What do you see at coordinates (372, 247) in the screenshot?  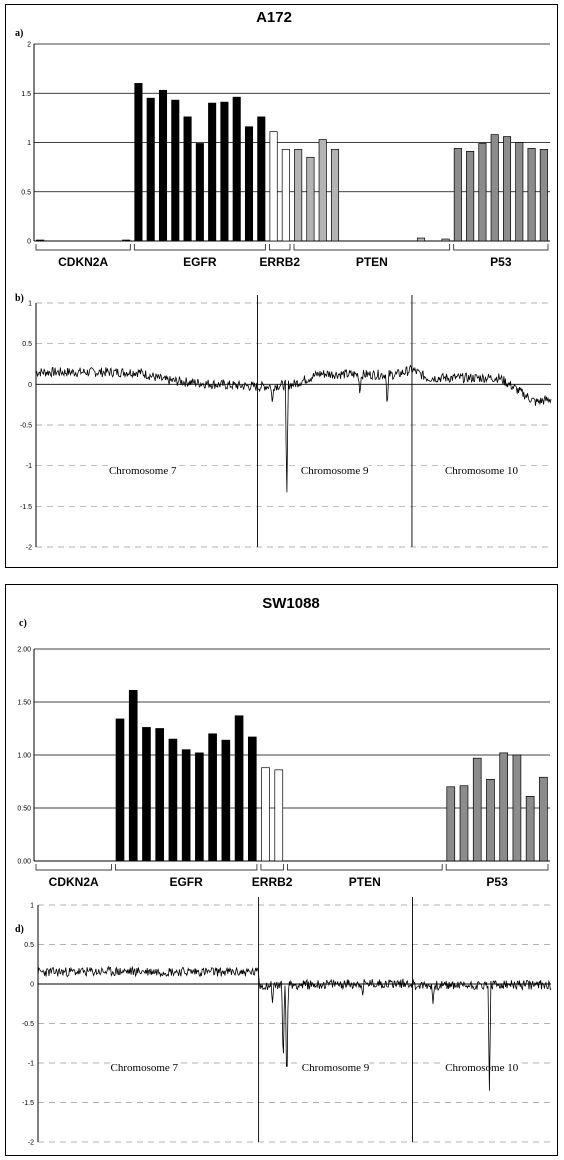 I see `bracket-pten` at bounding box center [372, 247].